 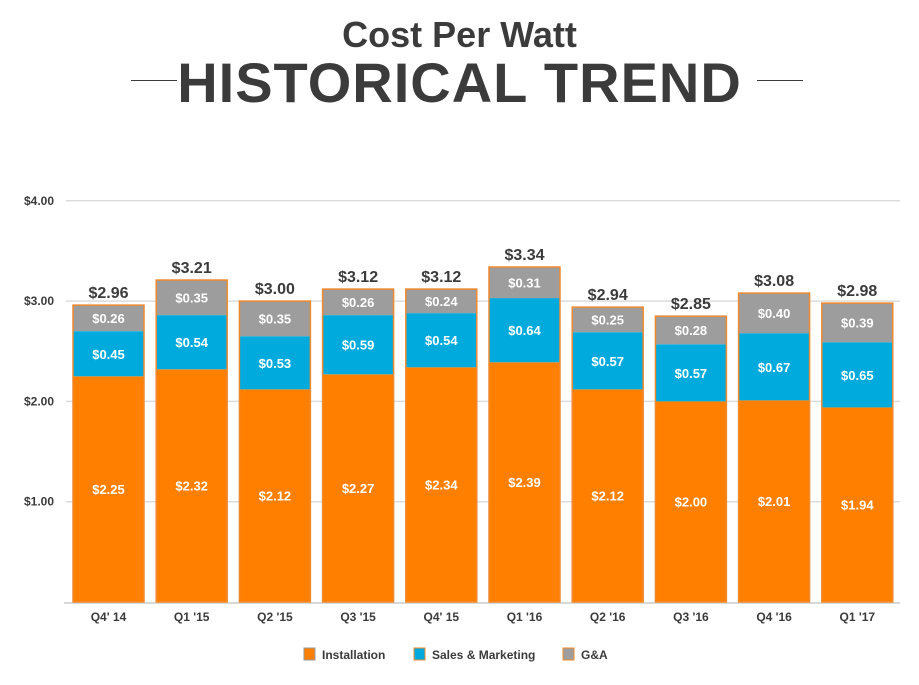 I want to click on segment-value-label: $0.59, so click(x=358, y=345).